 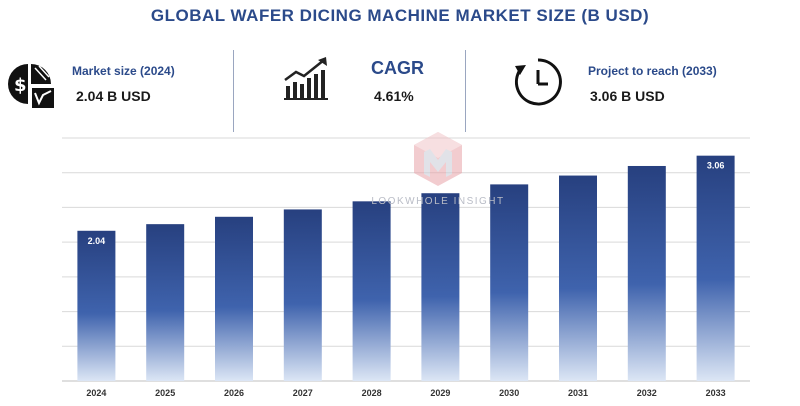 What do you see at coordinates (716, 166) in the screenshot?
I see `data-label: 3.06` at bounding box center [716, 166].